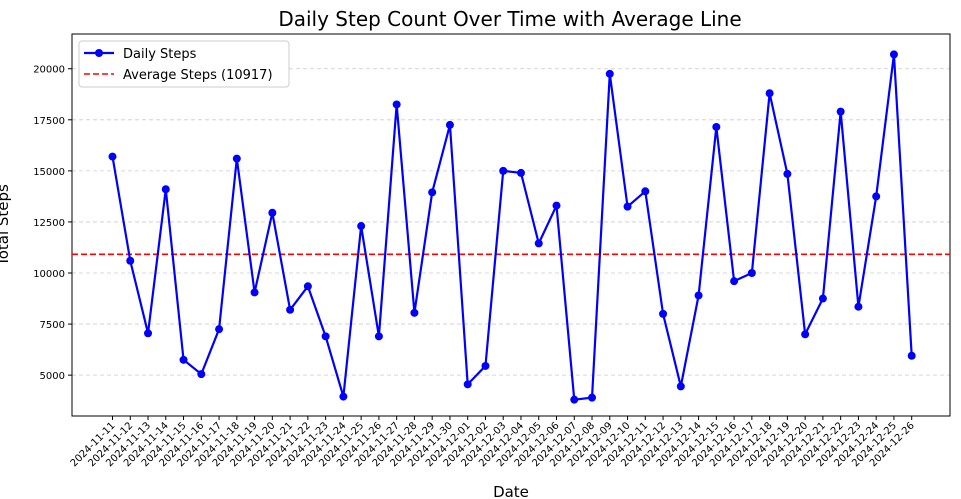 The image size is (961, 499). I want to click on y-tick-label: 20000, so click(49, 70).